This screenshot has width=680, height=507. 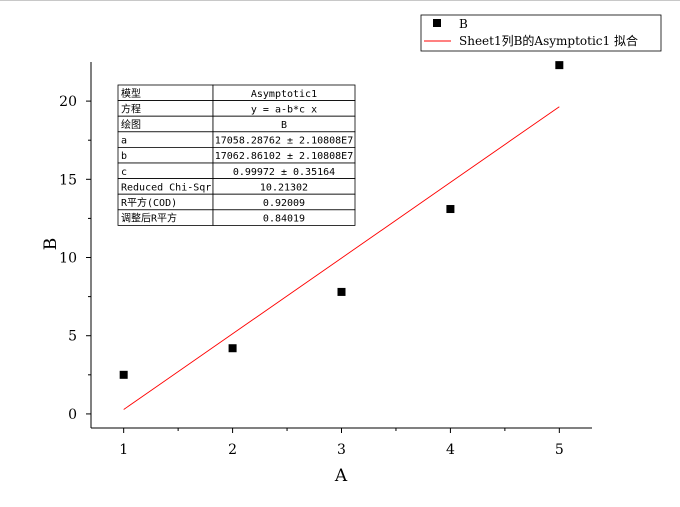 What do you see at coordinates (284, 141) in the screenshot?
I see `fit-table-value: 17058.28762 ± 2.10808E7` at bounding box center [284, 141].